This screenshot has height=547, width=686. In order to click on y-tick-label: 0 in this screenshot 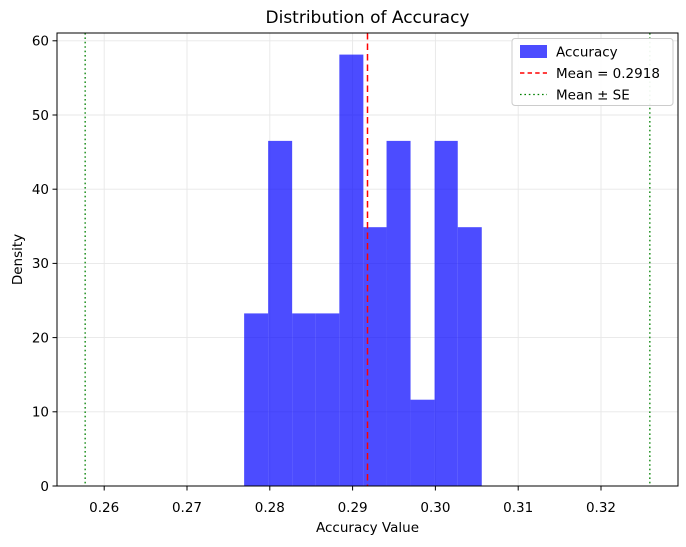, I will do `click(44, 487)`.